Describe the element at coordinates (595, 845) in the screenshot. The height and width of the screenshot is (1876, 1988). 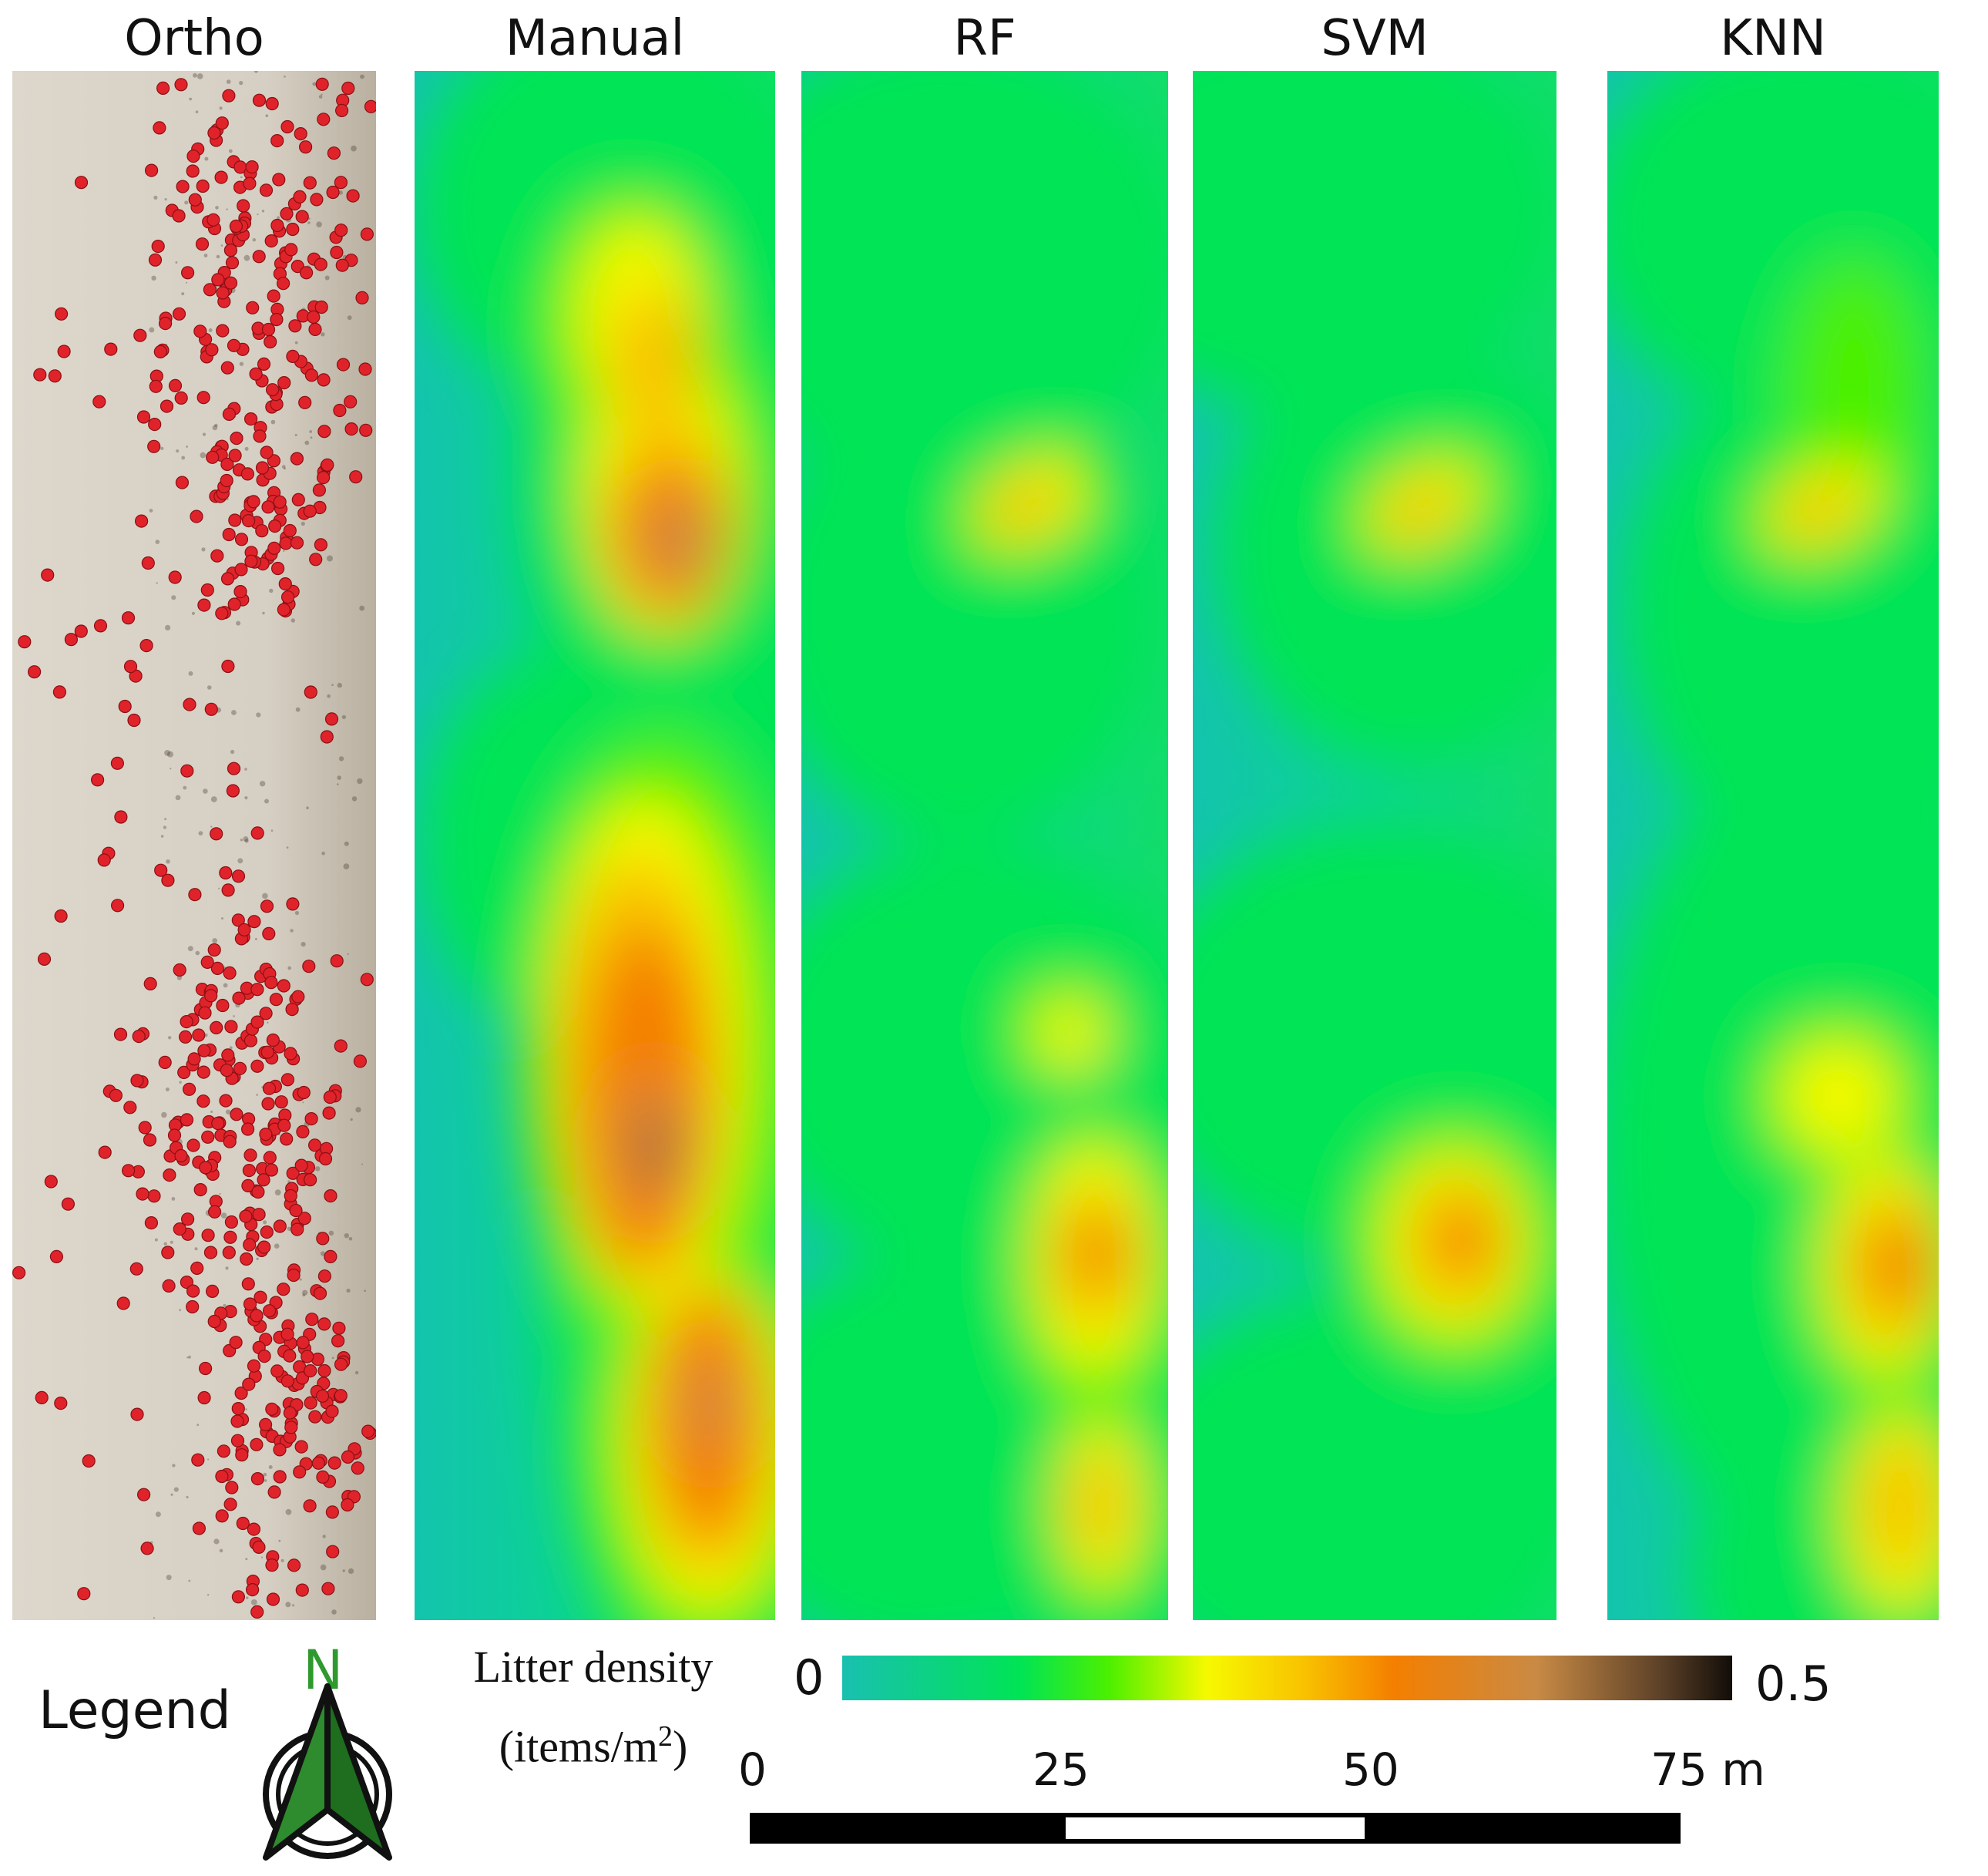
I see `manual-density-map` at that location.